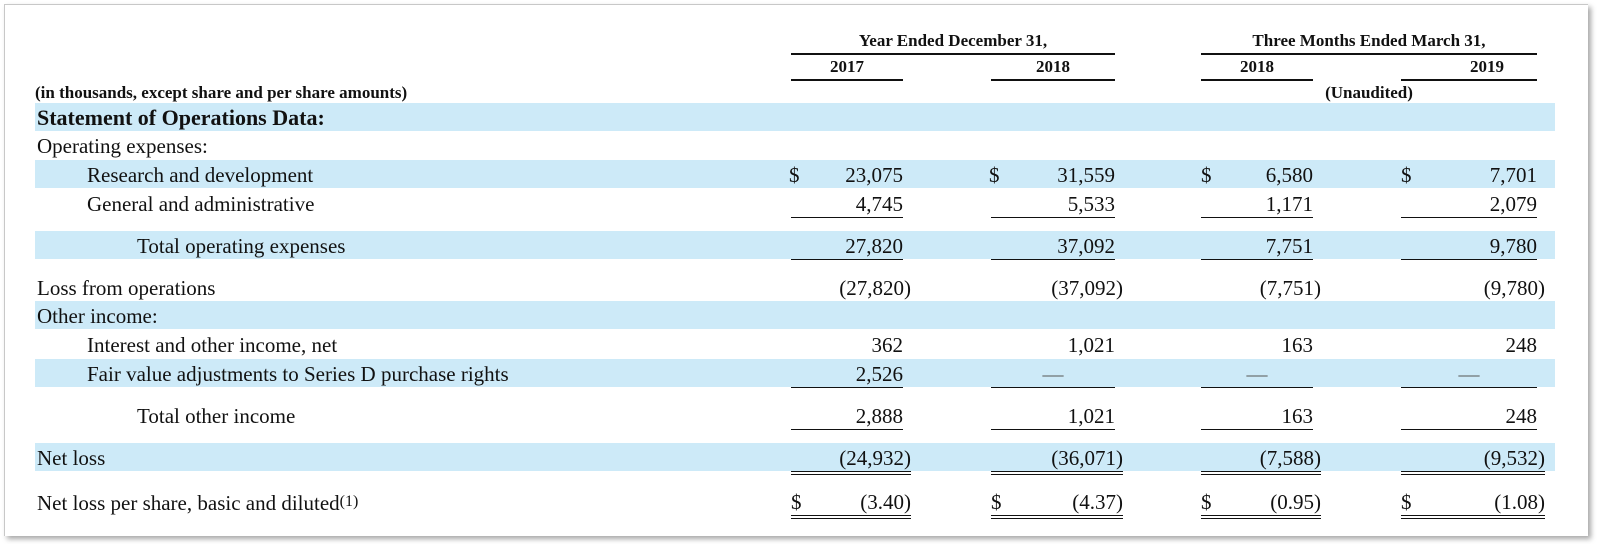  I want to click on row-label: Net loss, so click(71, 458).